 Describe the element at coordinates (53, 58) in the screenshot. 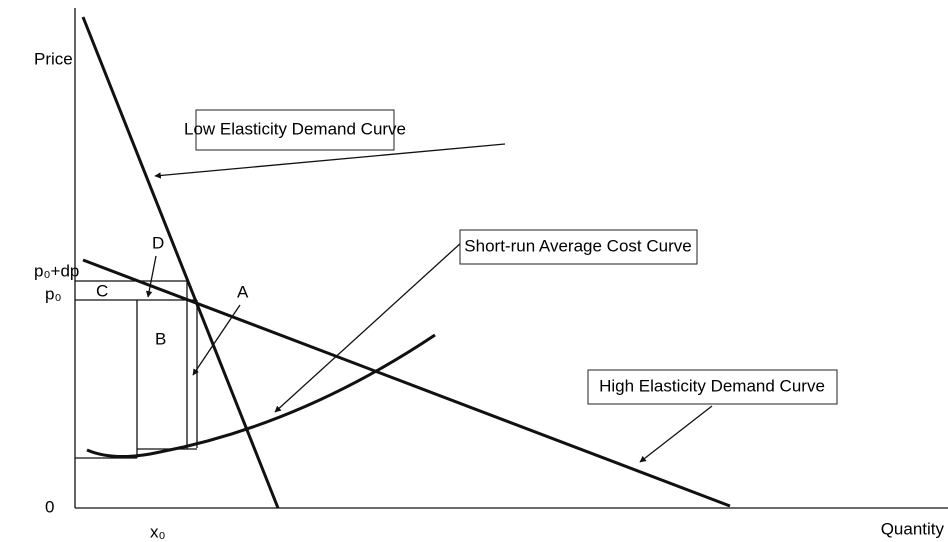

I see `y-axis-label: Price` at that location.